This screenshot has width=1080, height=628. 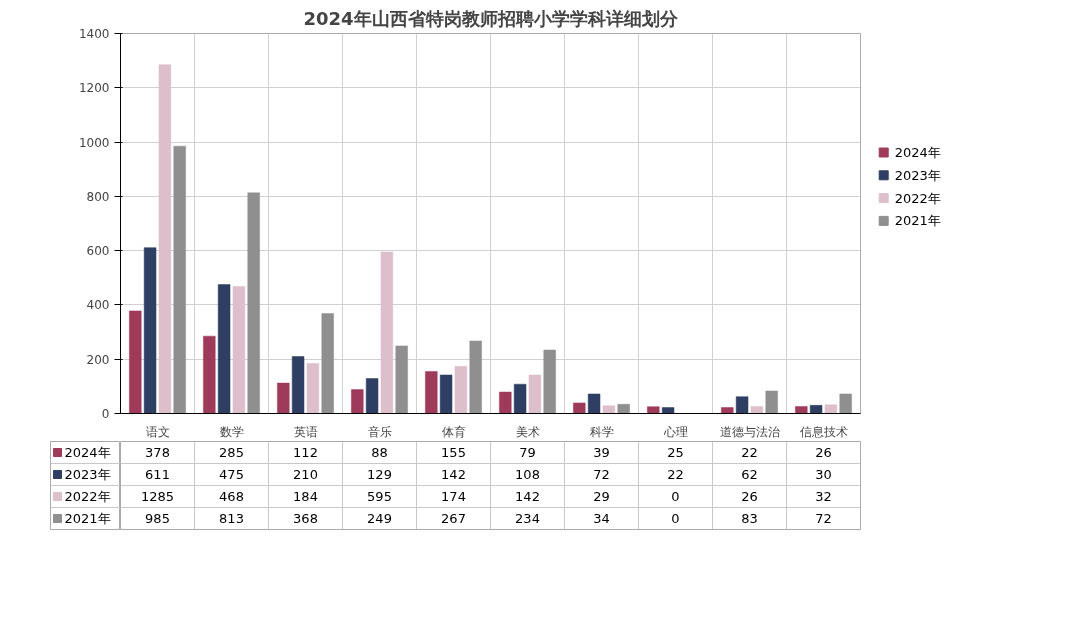 What do you see at coordinates (305, 474) in the screenshot?
I see `data-label: 210` at bounding box center [305, 474].